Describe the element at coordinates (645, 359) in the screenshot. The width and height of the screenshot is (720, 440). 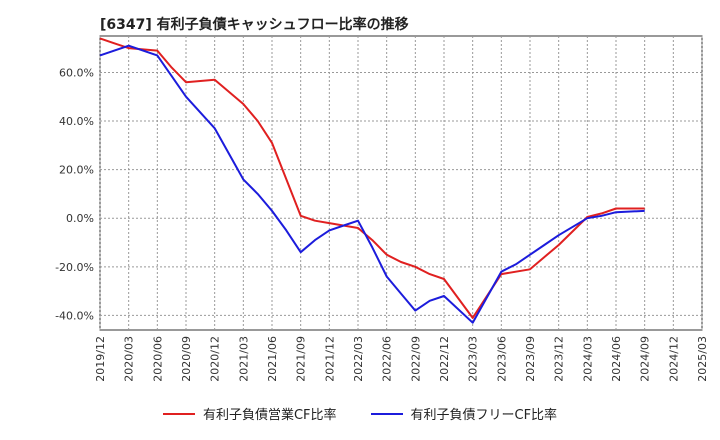
I see `x-tick-label: 2024/09` at that location.